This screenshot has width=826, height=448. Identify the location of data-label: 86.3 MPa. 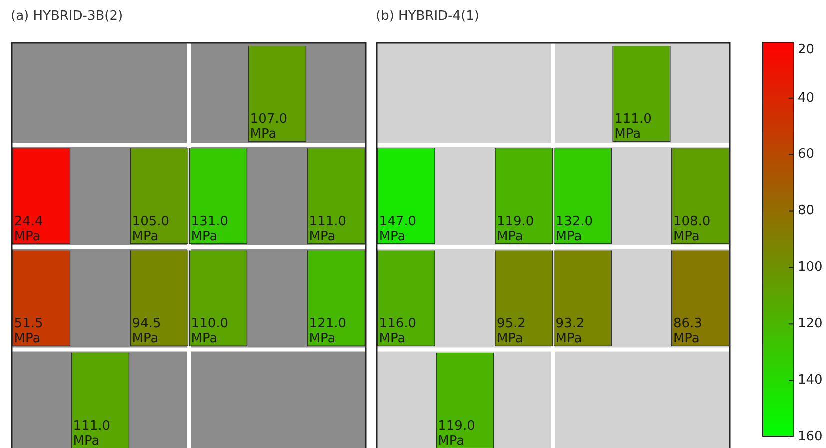
(687, 331).